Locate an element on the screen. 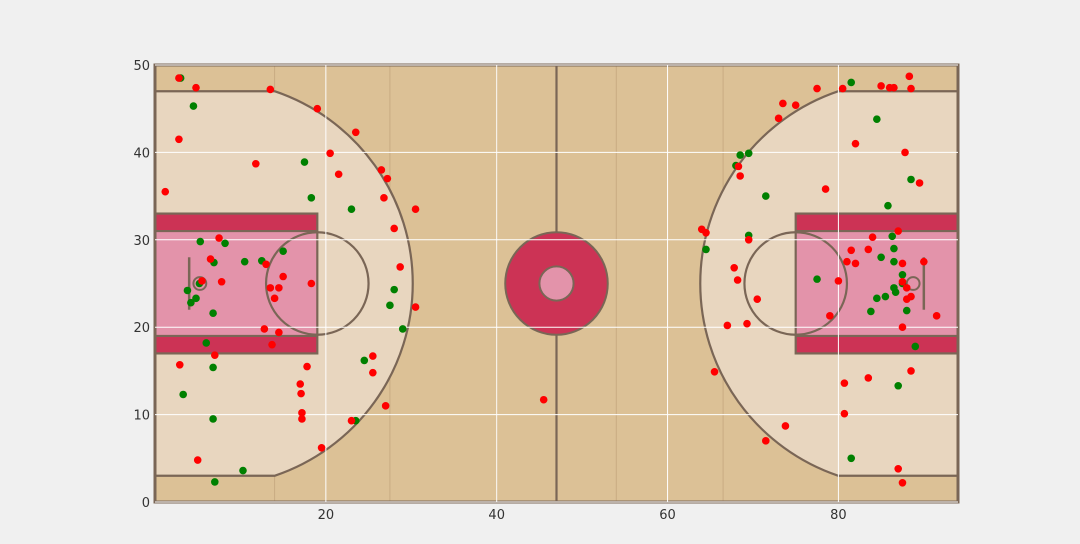  y-tick-label: 0 is located at coordinates (146, 503).